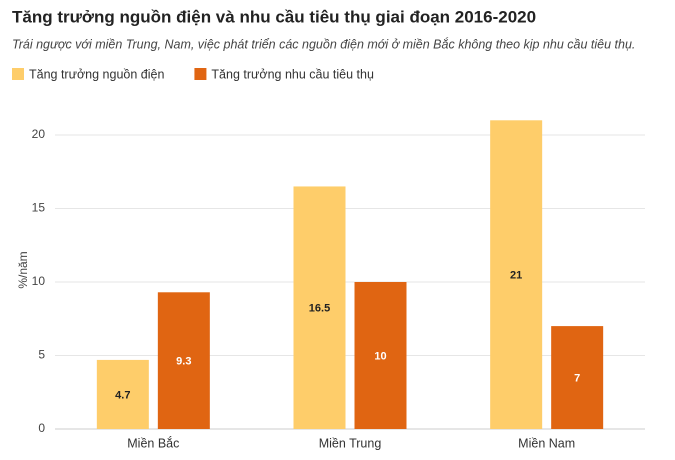 This screenshot has height=460, width=675. Describe the element at coordinates (153, 442) in the screenshot. I see `x-tick-label: Miền Bắc` at that location.